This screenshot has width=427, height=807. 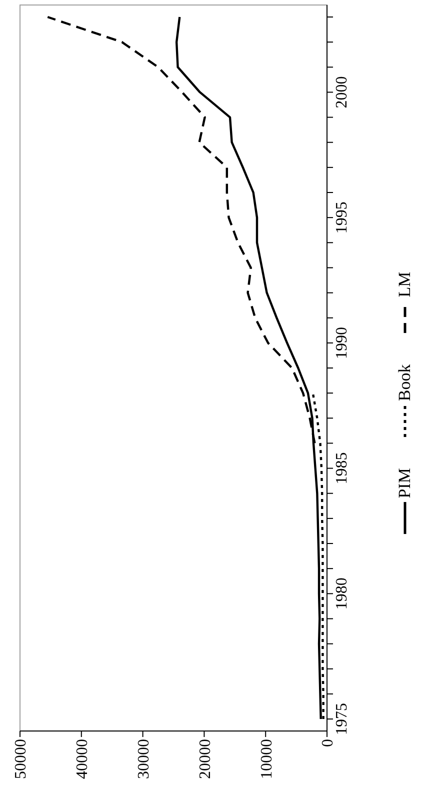 I want to click on y-tick-label: 1975, so click(x=341, y=719).